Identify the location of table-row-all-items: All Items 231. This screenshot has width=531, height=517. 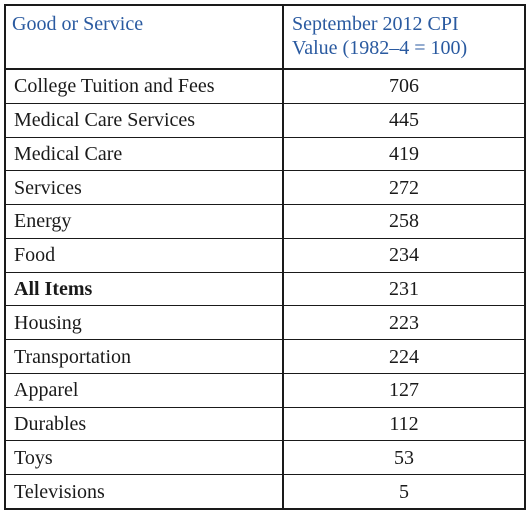
(265, 289).